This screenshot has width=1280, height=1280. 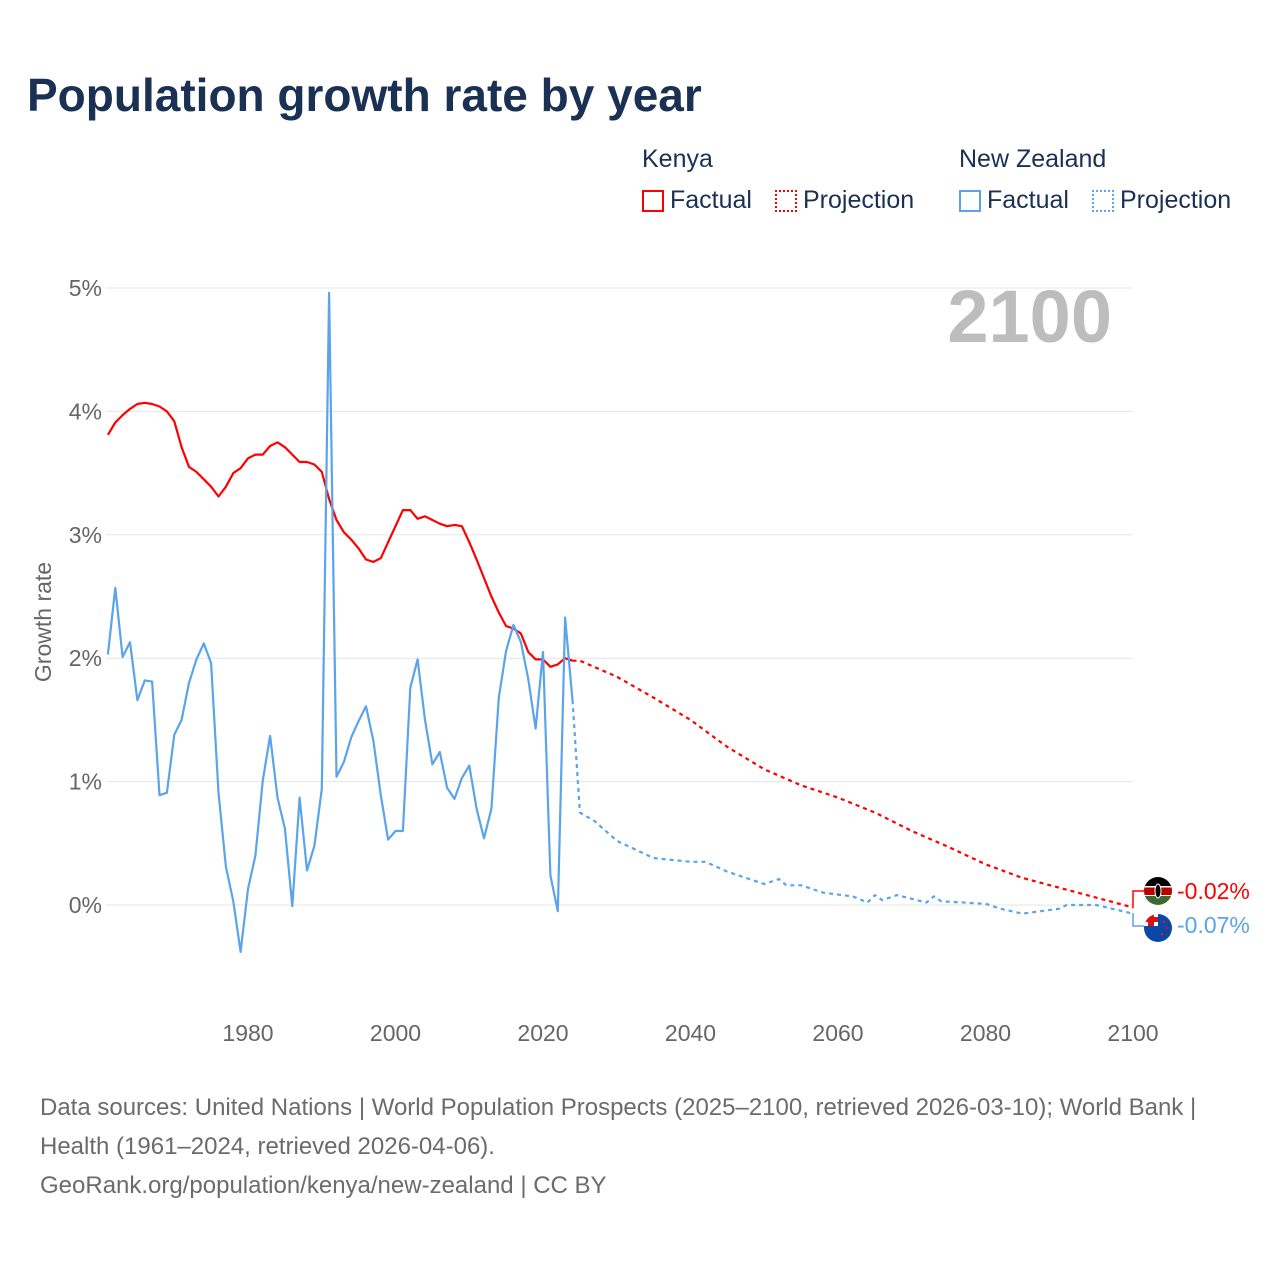 I want to click on y-tick-label: 0%, so click(x=85, y=905).